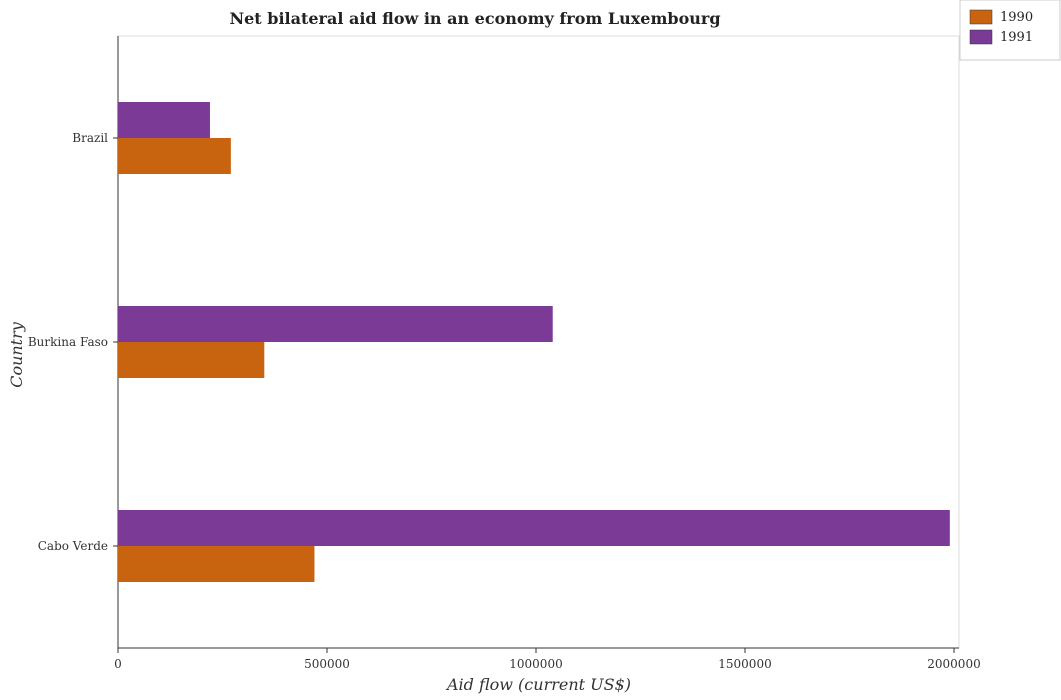 The width and height of the screenshot is (1061, 700). I want to click on x-tick-label: 500000, so click(327, 664).